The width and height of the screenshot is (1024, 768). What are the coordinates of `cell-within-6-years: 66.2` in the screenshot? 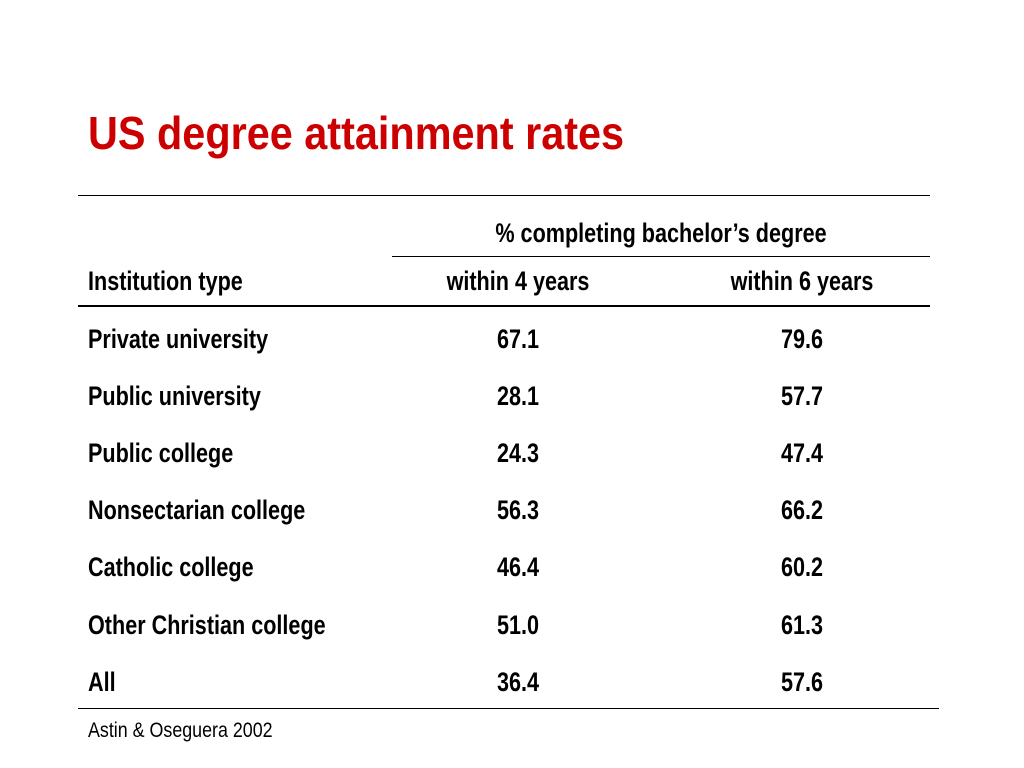 It's located at (802, 510).